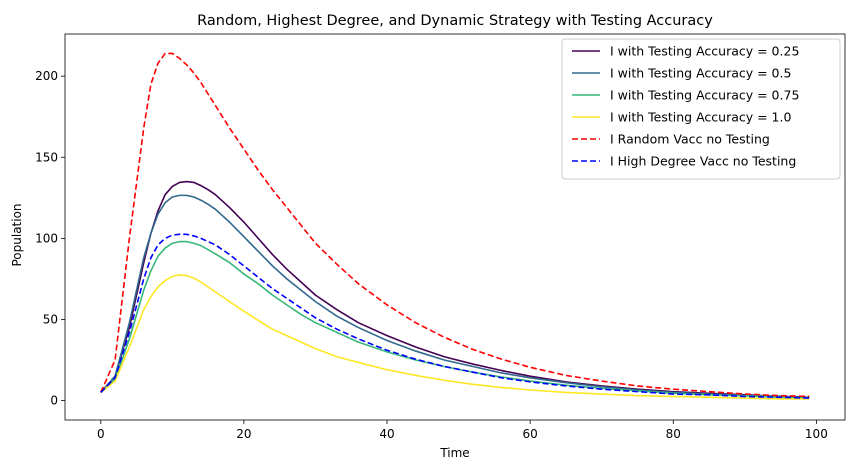  Describe the element at coordinates (673, 434) in the screenshot. I see `x-tick-label: 80` at that location.